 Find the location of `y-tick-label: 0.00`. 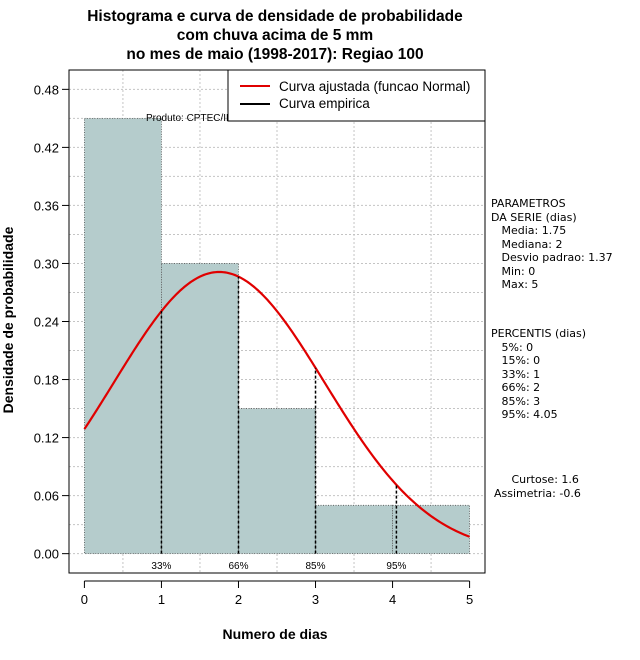

y-tick-label: 0.00 is located at coordinates (46, 554).